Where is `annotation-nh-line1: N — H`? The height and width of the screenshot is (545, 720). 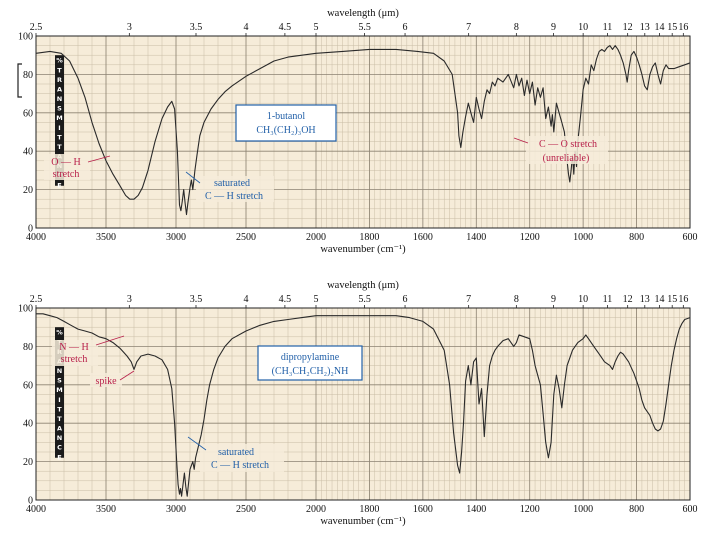 annotation-nh-line1: N — H is located at coordinates (73, 347).